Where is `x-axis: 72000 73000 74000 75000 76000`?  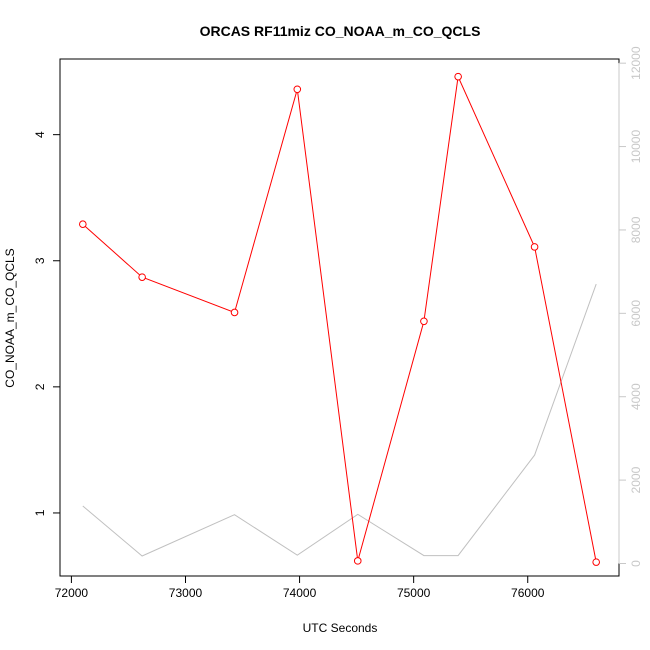
x-axis: 72000 73000 74000 75000 76000 is located at coordinates (300, 587).